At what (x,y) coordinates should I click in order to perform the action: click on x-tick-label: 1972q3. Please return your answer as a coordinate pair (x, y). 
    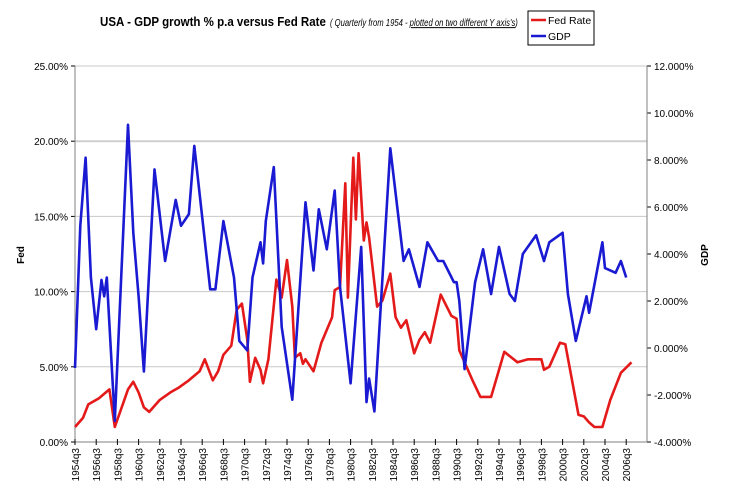
    Looking at the image, I should click on (267, 465).